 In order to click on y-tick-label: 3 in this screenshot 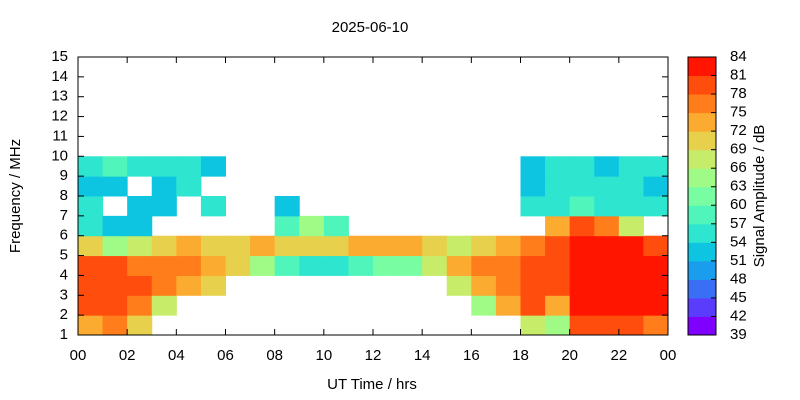, I will do `click(64, 294)`.